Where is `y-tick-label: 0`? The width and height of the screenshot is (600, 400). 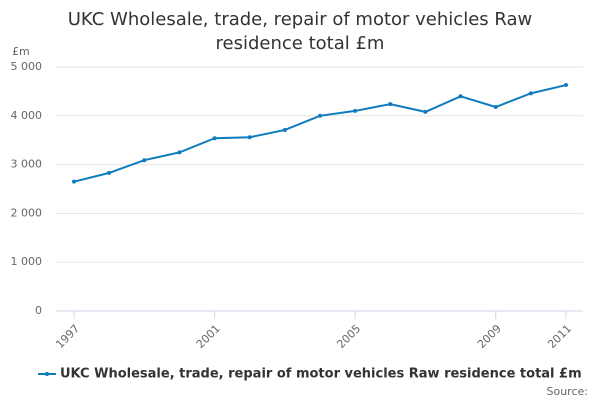 y-tick-label: 0 is located at coordinates (38, 310).